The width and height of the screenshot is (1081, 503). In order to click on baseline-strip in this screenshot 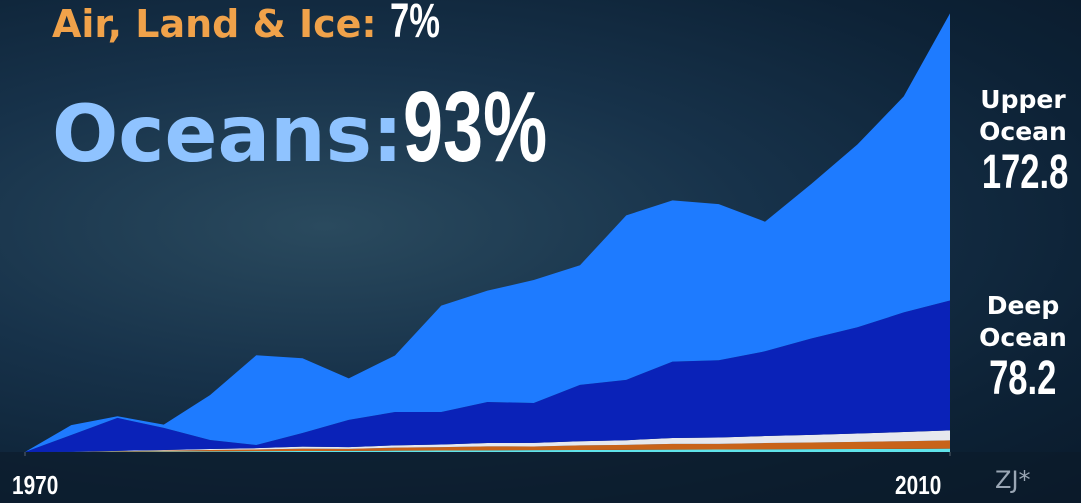, I will do `click(540, 477)`.